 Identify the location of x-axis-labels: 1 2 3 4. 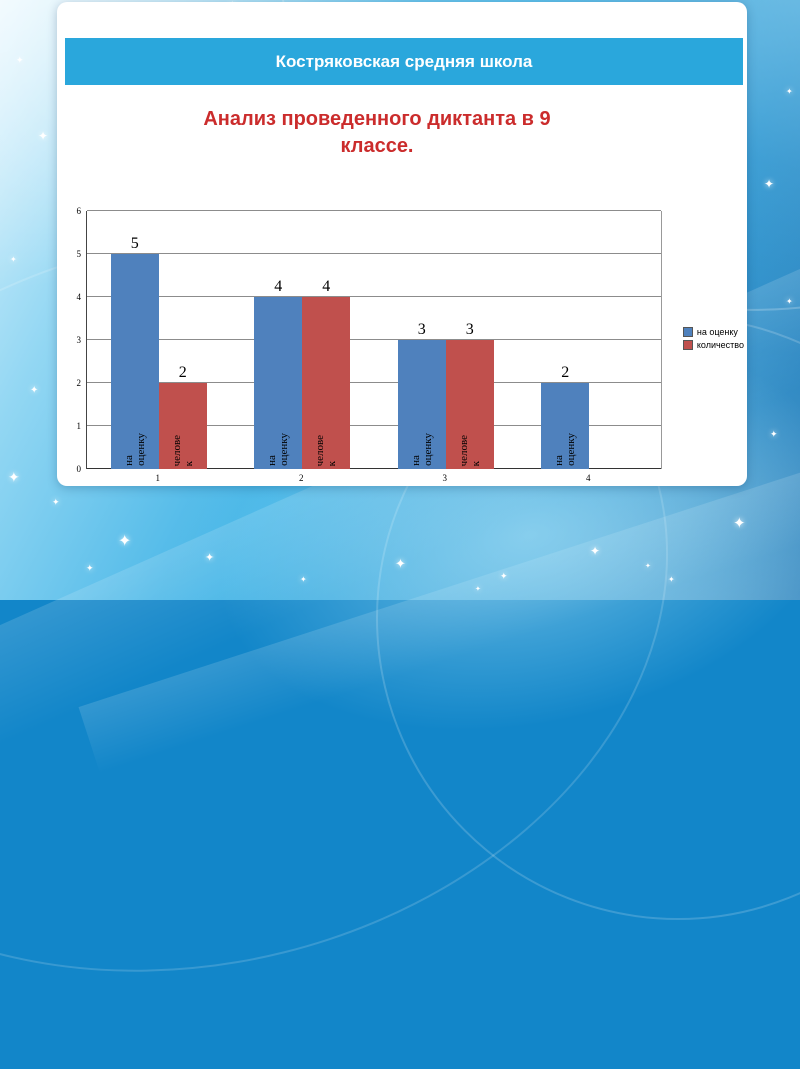
(373, 478).